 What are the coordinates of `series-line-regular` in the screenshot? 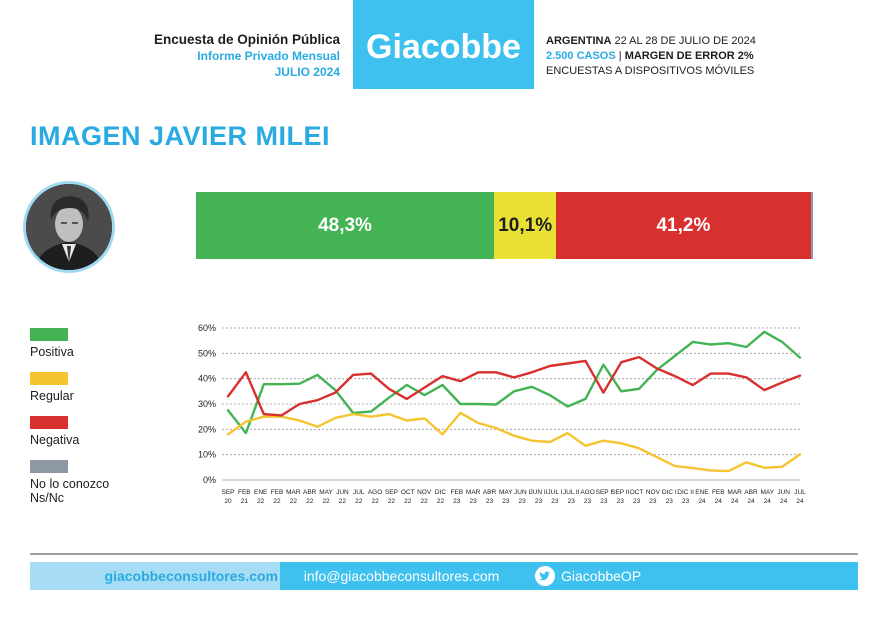 It's located at (514, 442).